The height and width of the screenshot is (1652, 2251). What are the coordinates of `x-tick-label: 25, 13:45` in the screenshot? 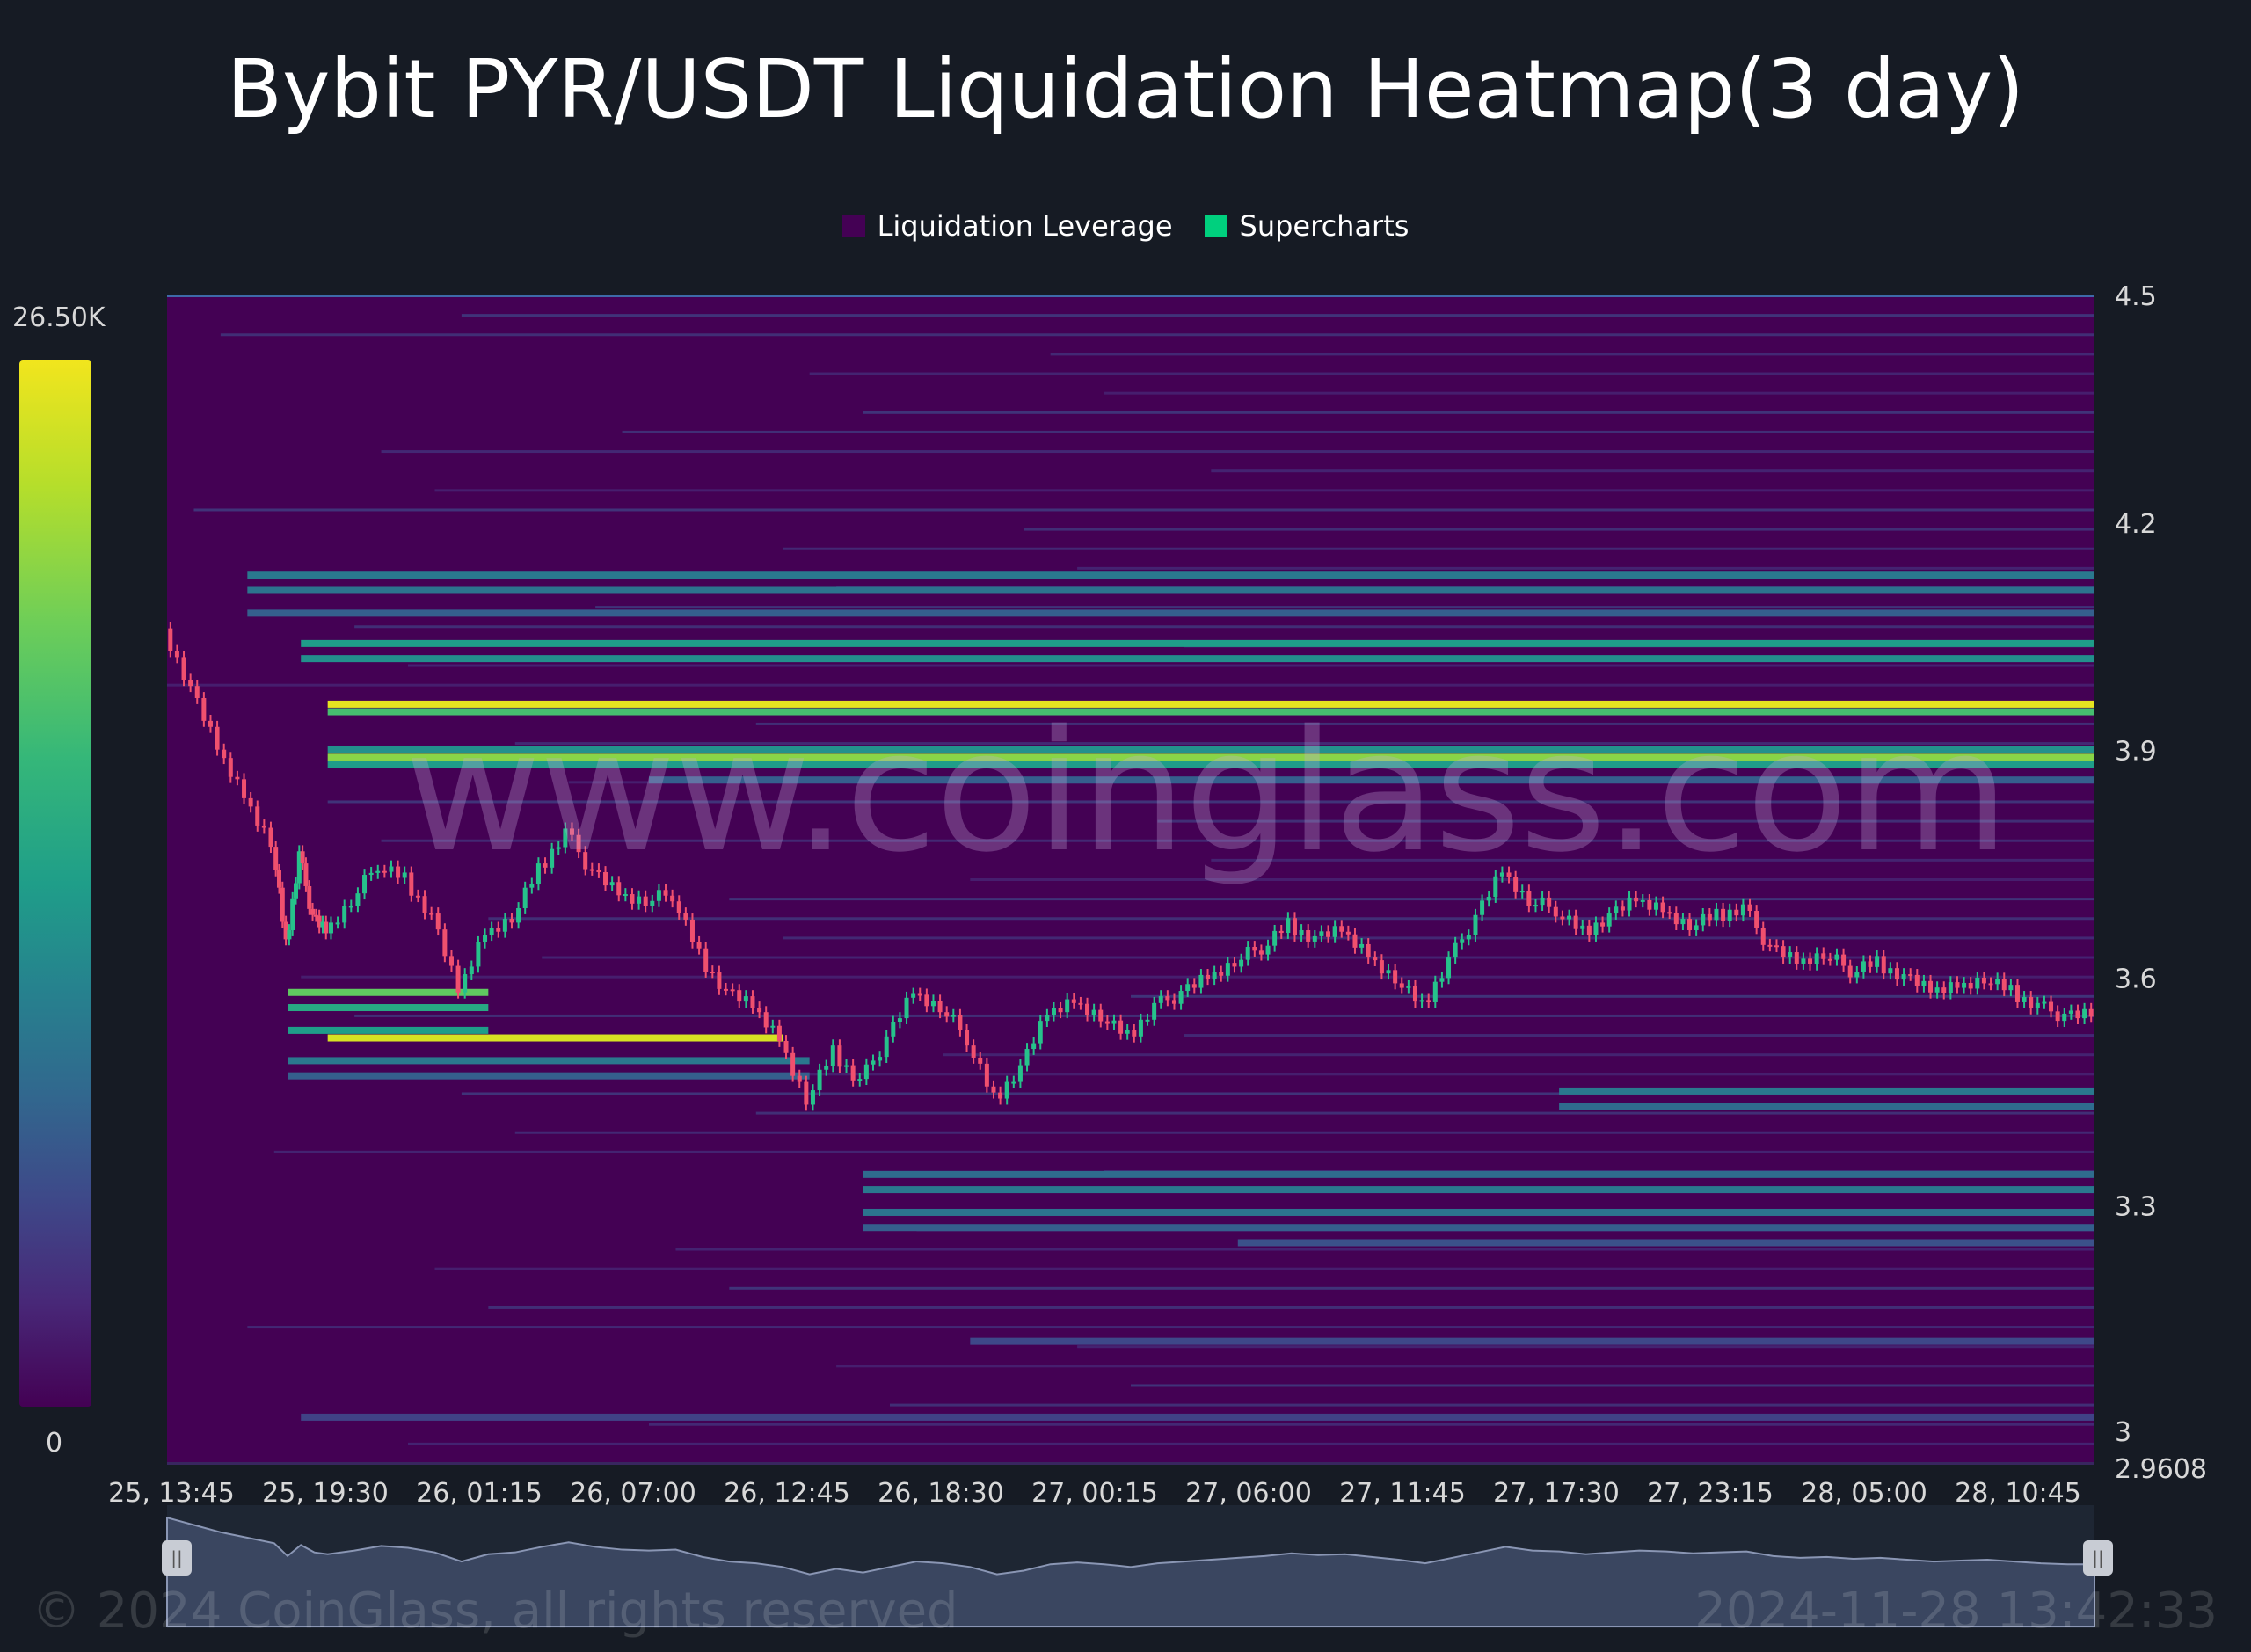 It's located at (171, 1494).